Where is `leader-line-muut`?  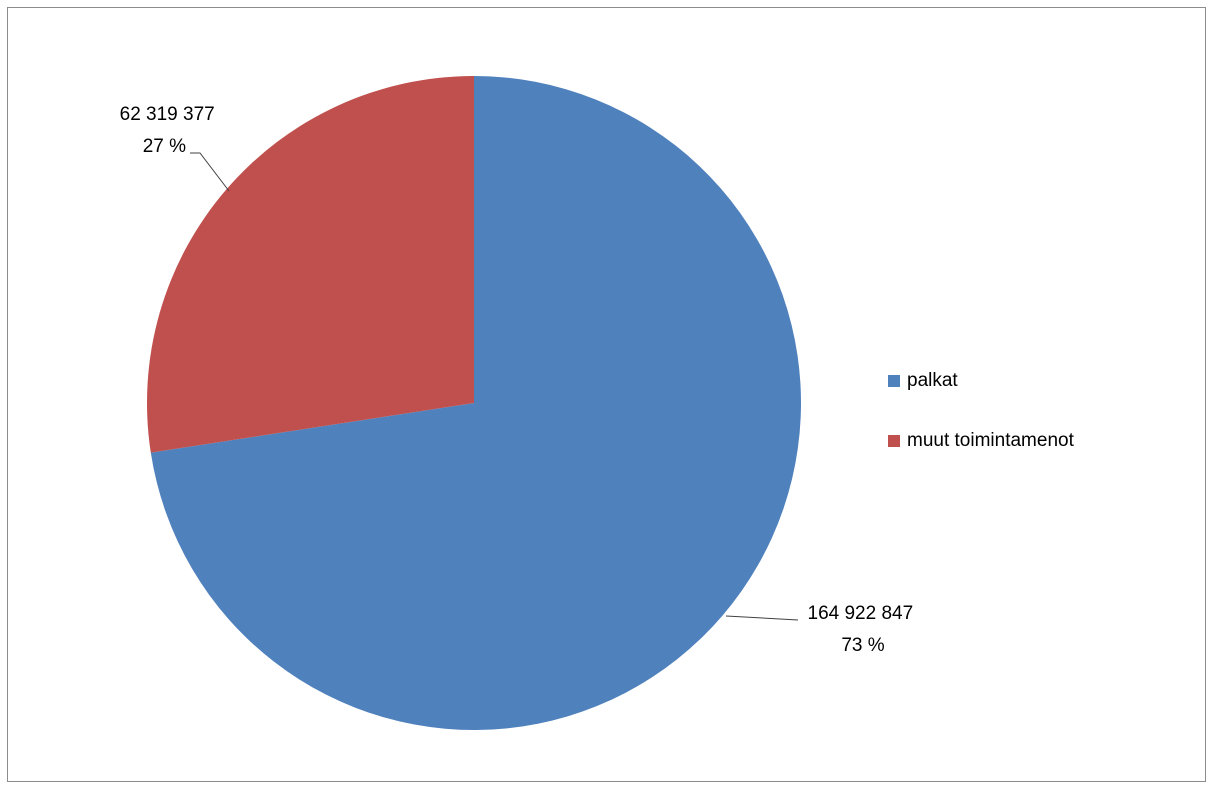 leader-line-muut is located at coordinates (210, 172).